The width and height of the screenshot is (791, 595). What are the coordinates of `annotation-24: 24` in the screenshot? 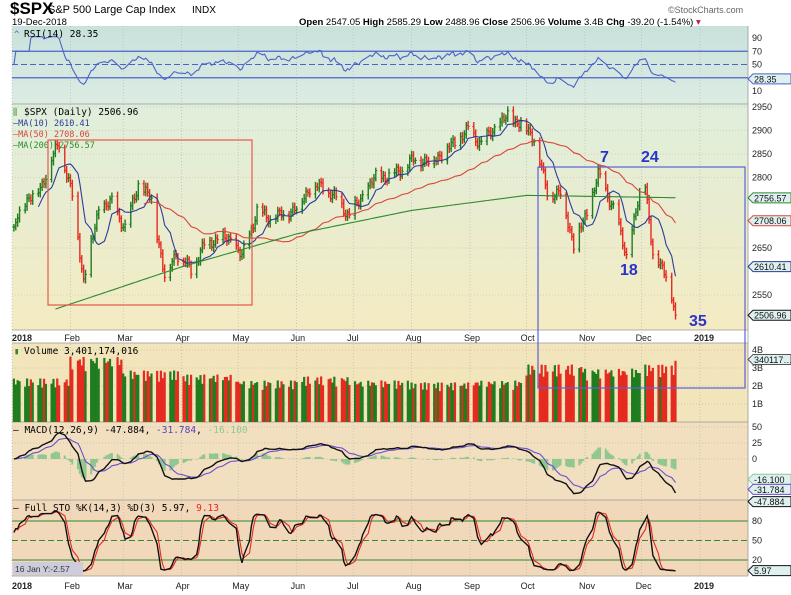 It's located at (650, 157).